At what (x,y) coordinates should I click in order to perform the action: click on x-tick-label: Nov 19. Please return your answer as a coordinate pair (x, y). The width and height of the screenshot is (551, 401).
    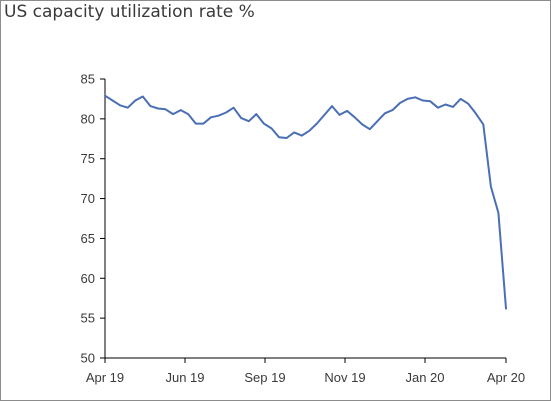
    Looking at the image, I should click on (344, 377).